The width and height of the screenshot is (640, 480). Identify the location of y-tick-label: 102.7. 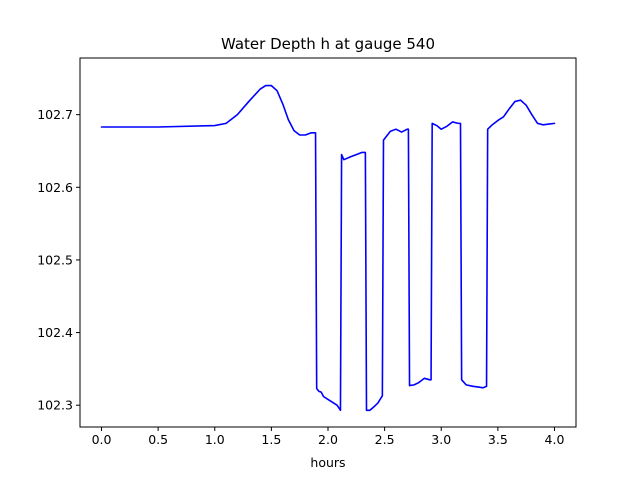
(55, 114).